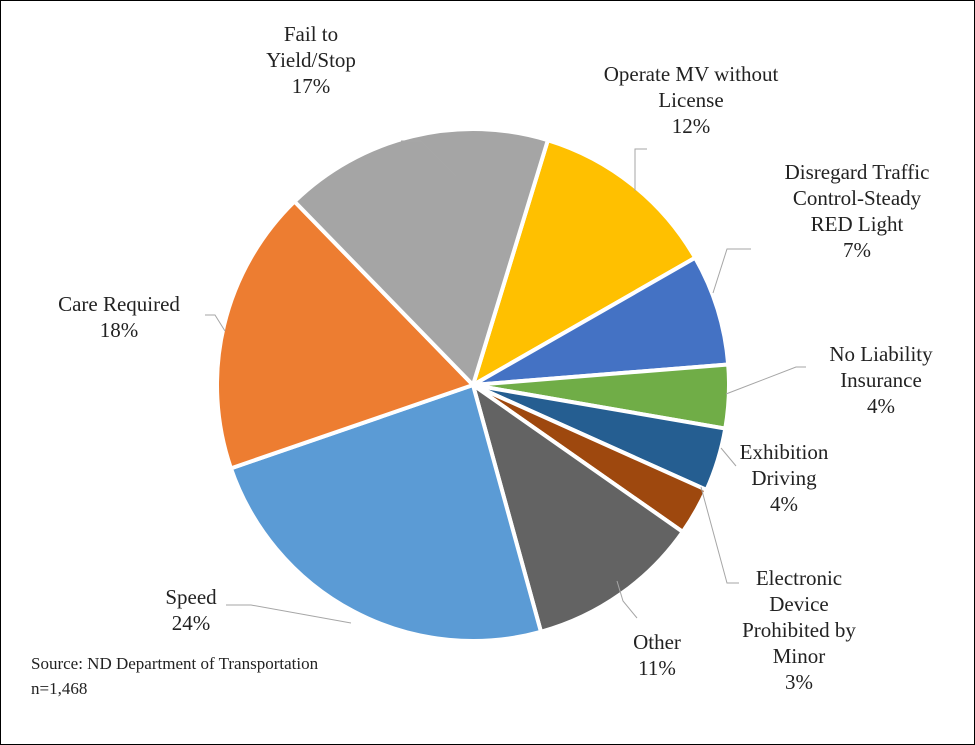 The image size is (975, 745). Describe the element at coordinates (311, 86) in the screenshot. I see `percent-label: 17%` at that location.